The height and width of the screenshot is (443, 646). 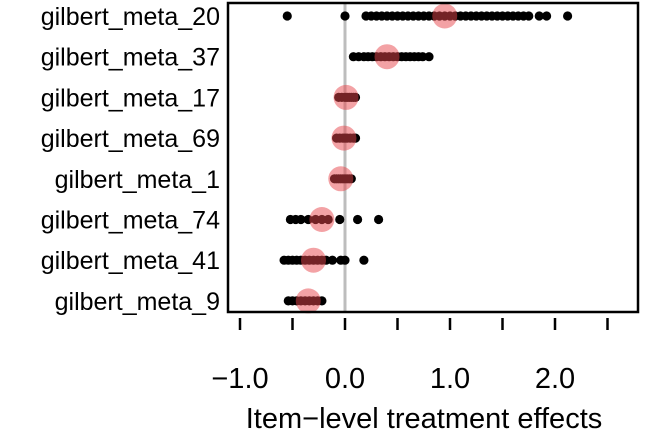 I want to click on x-tick-label: 2.0, so click(x=555, y=379).